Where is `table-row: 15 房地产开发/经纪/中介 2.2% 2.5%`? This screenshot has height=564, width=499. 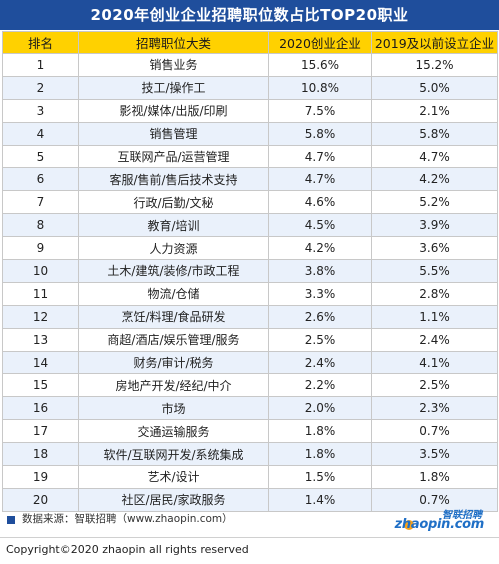 table-row: 15 房地产开发/经纪/中介 2.2% 2.5% is located at coordinates (250, 385).